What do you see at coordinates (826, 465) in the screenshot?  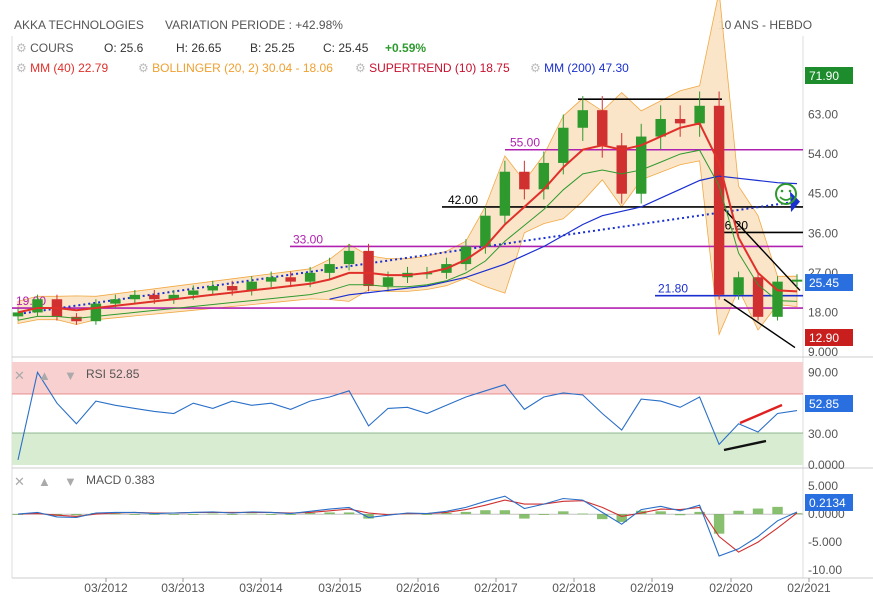 I see `rsi-tick-label: 0.0000` at bounding box center [826, 465].